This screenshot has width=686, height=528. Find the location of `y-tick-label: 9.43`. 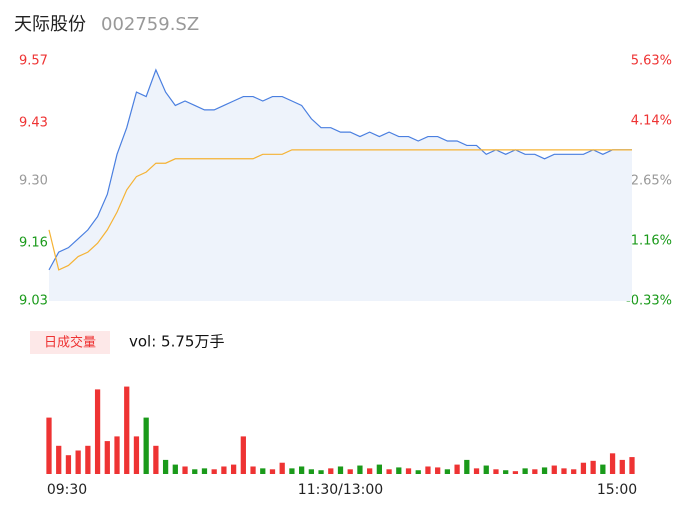

y-tick-label: 9.43 is located at coordinates (33, 123).